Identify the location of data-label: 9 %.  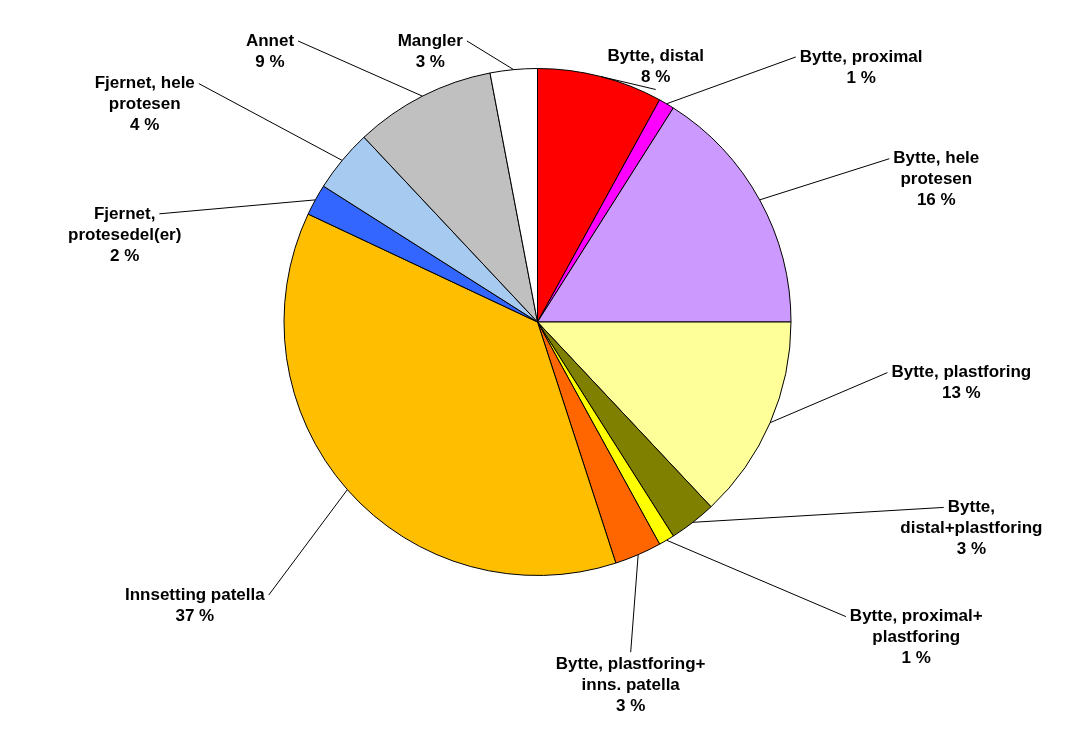
(270, 61).